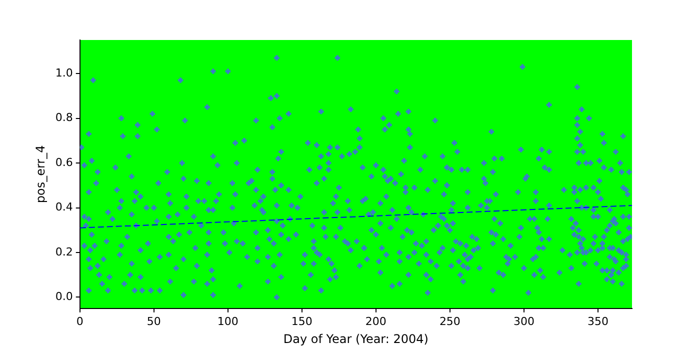 The height and width of the screenshot is (350, 700). I want to click on y-tick-label: 0.4, so click(64, 207).